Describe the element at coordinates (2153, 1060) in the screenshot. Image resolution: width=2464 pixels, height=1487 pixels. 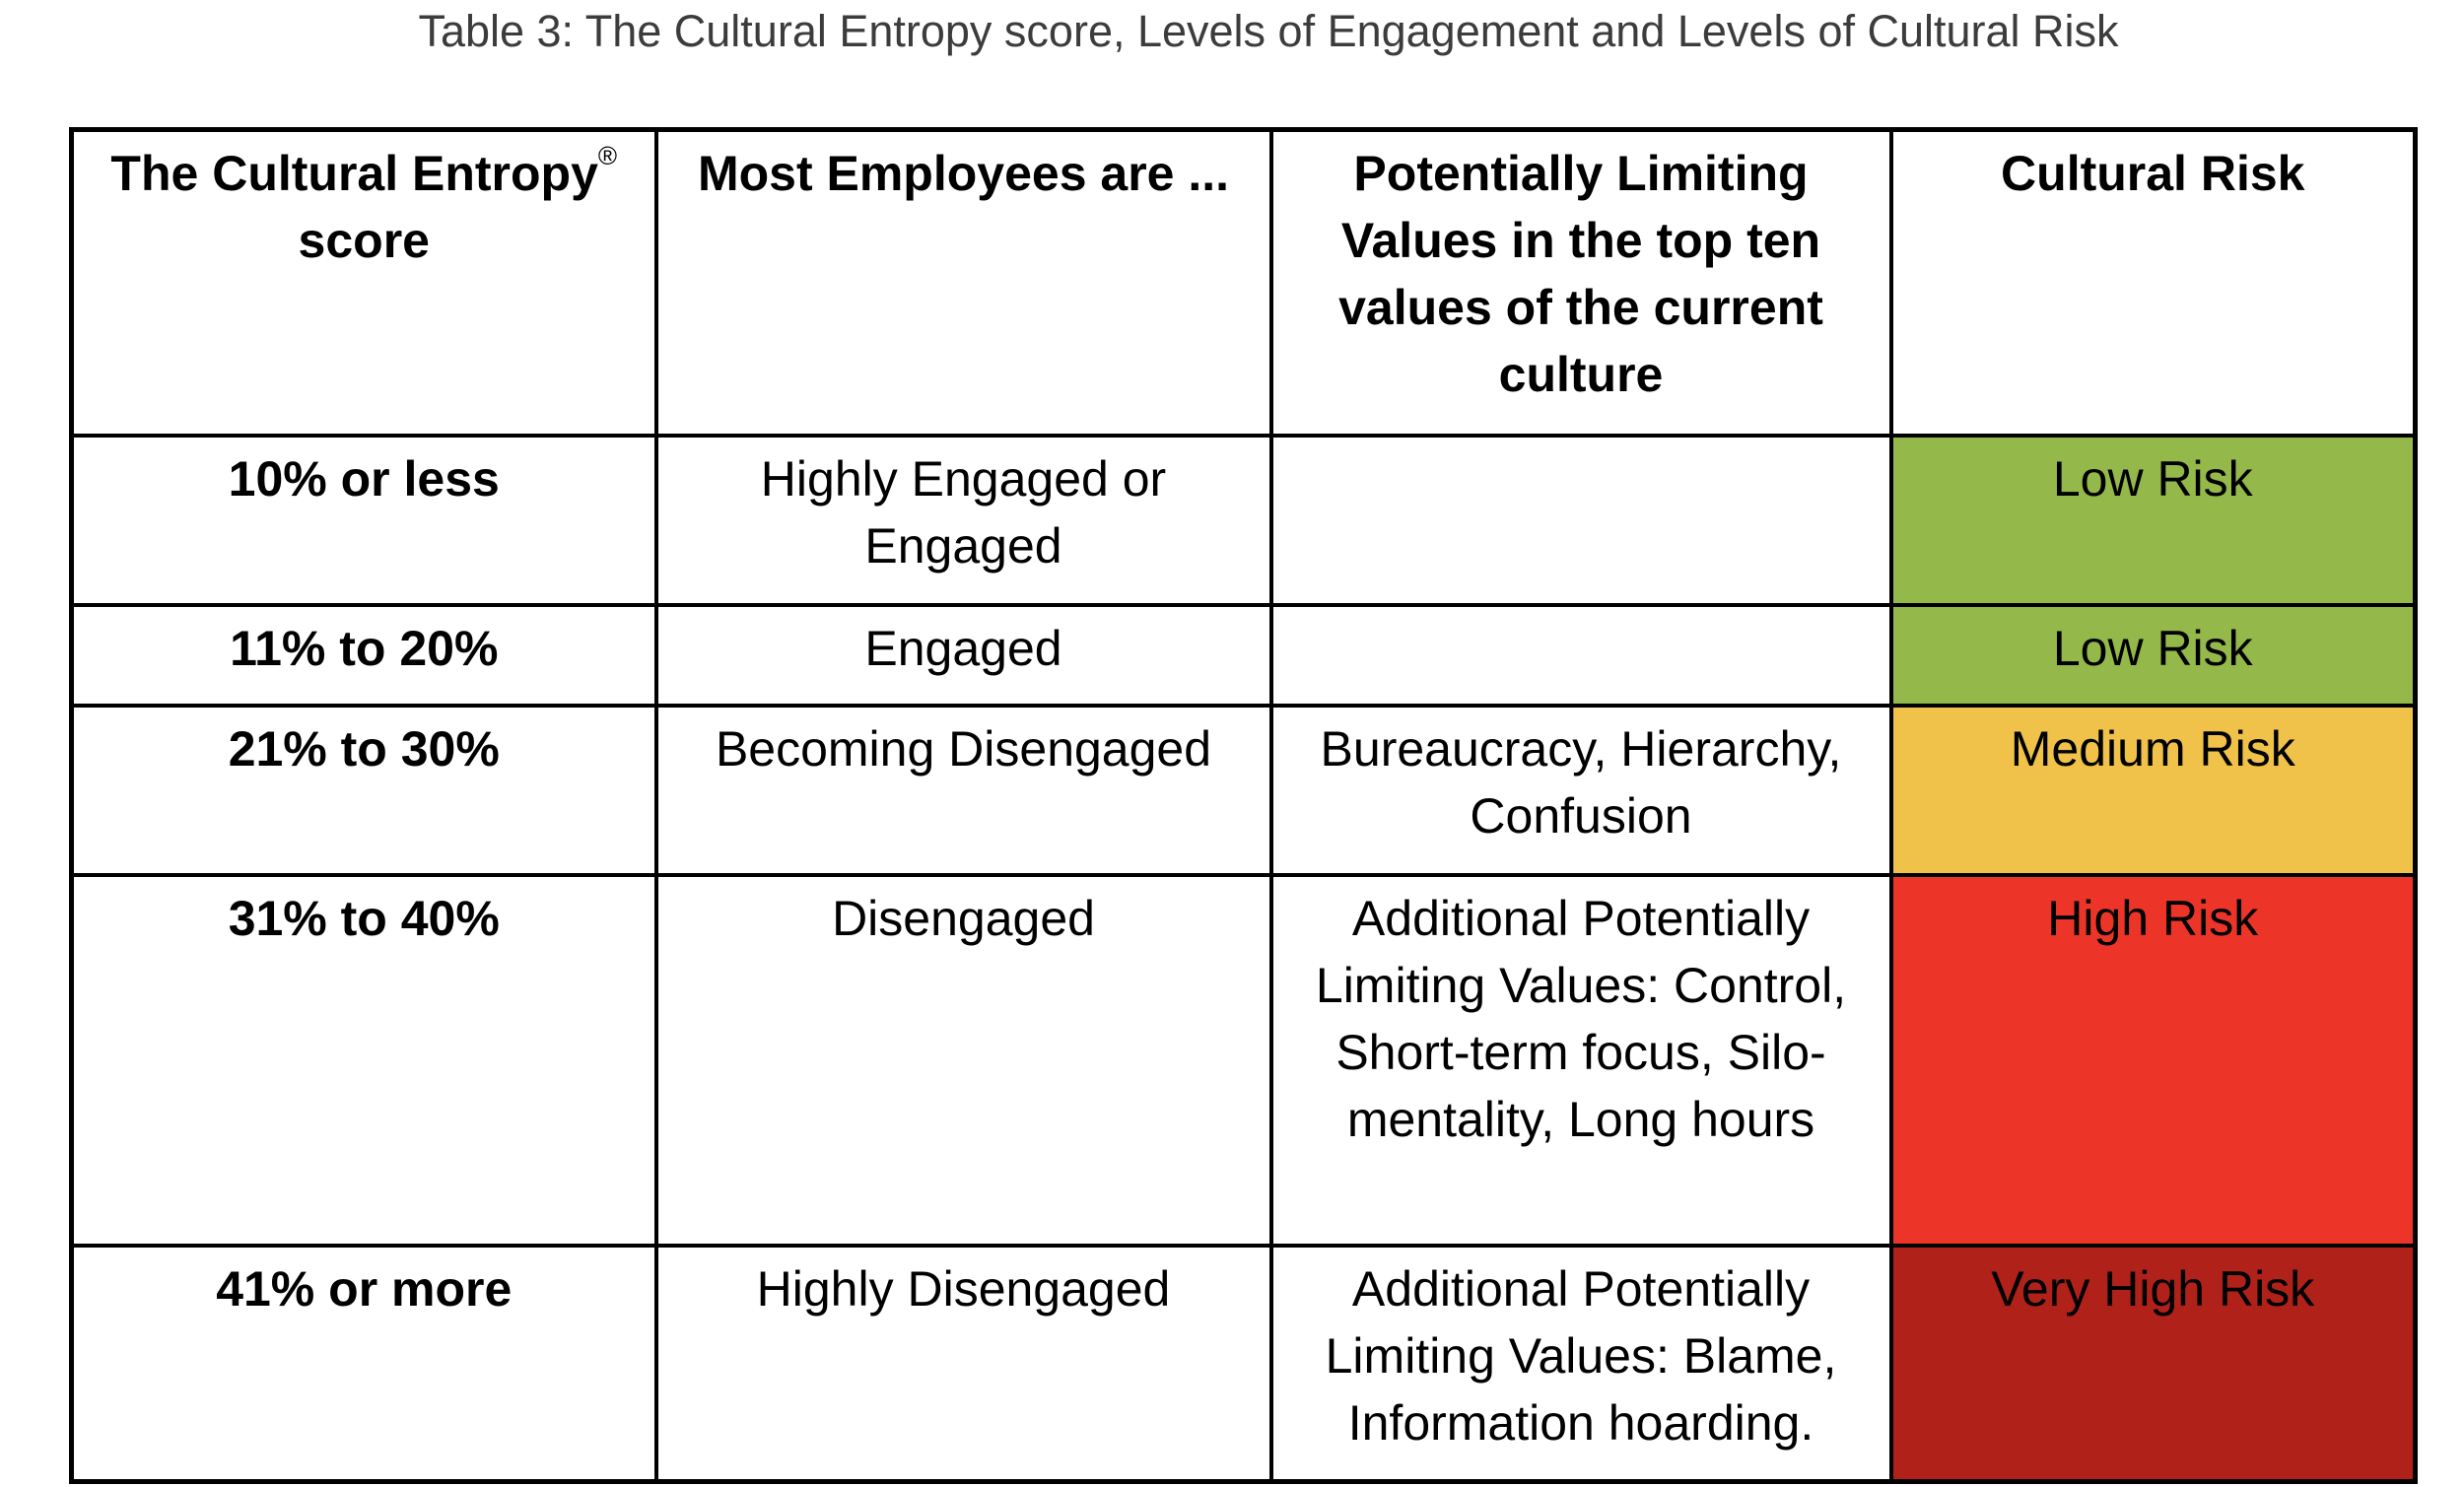
I see `risk-cell: High Risk` at that location.